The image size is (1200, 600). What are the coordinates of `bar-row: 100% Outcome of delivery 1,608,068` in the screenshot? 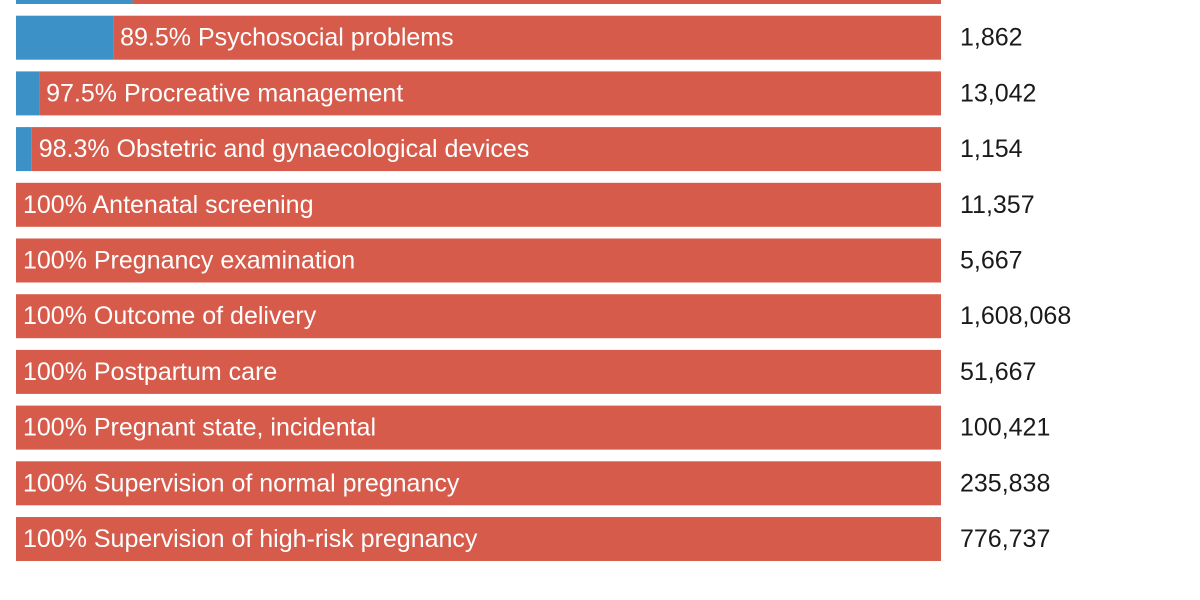 It's located at (543, 316).